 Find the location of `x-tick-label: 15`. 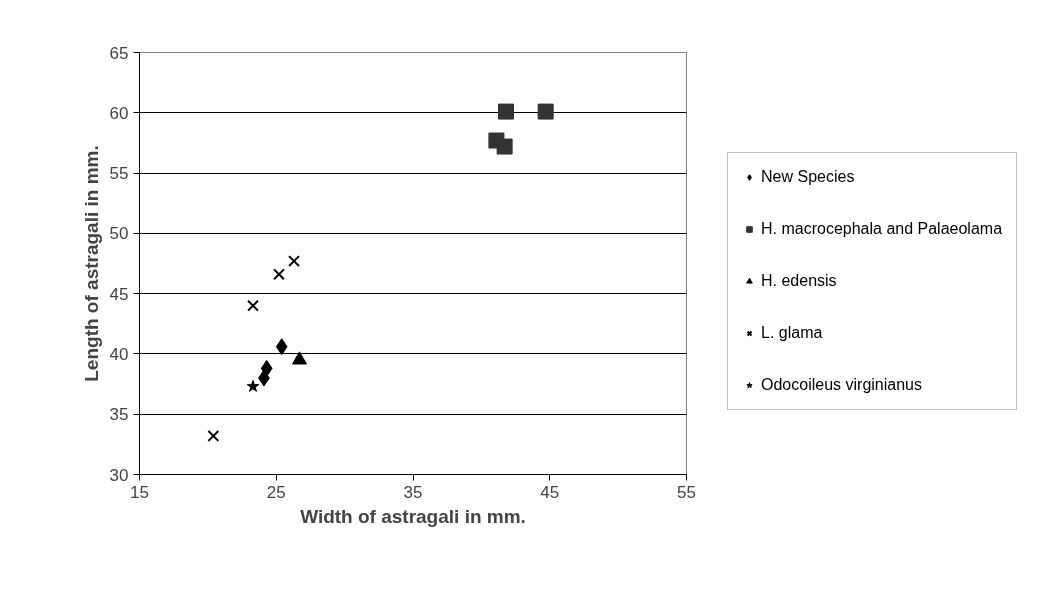

x-tick-label: 15 is located at coordinates (139, 492).